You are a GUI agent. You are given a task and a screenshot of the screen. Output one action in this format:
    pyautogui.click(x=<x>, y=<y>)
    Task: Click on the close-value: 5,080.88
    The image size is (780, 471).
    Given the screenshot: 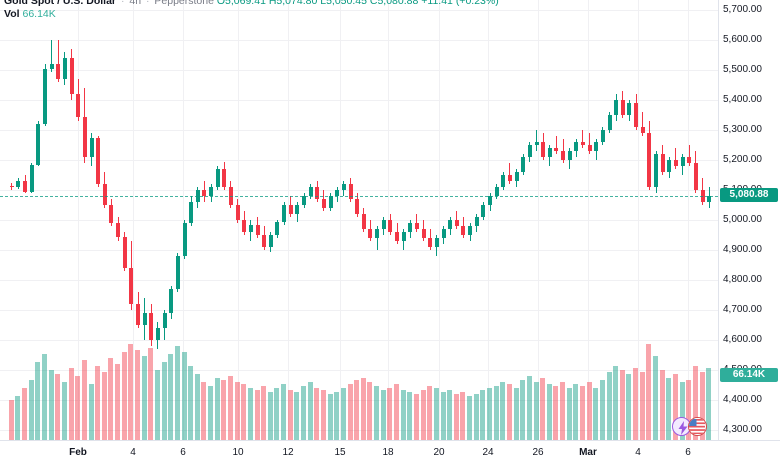 What is the action you would take?
    pyautogui.click(x=398, y=3)
    